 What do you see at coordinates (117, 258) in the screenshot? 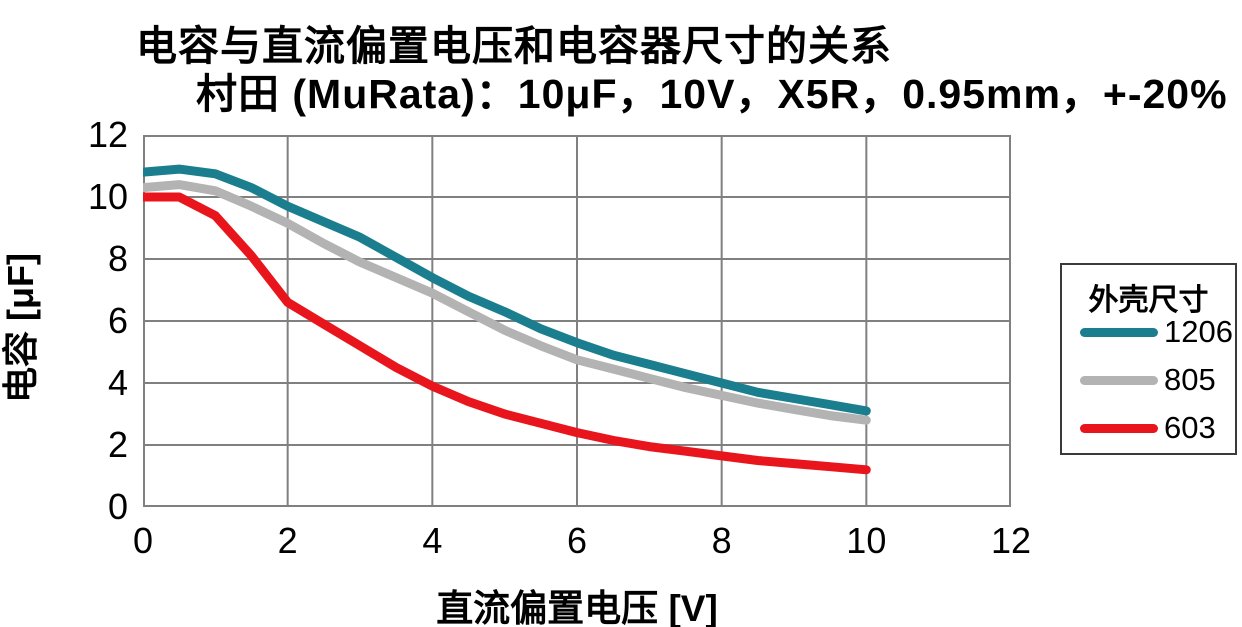
I see `y-tick-label: 8` at bounding box center [117, 258].